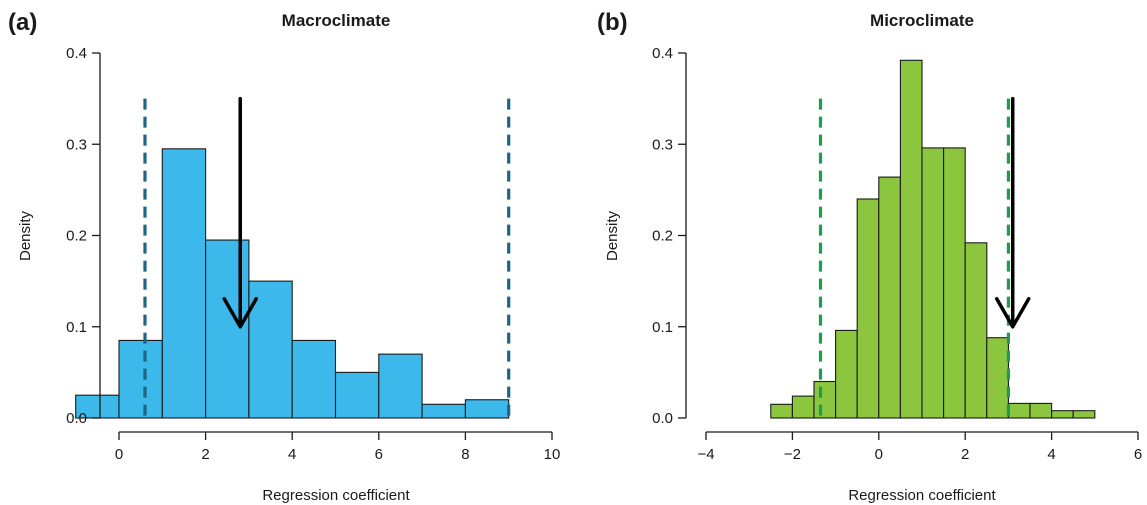 Image resolution: width=1147 pixels, height=505 pixels. Describe the element at coordinates (552, 454) in the screenshot. I see `x-tick-label: 10` at that location.